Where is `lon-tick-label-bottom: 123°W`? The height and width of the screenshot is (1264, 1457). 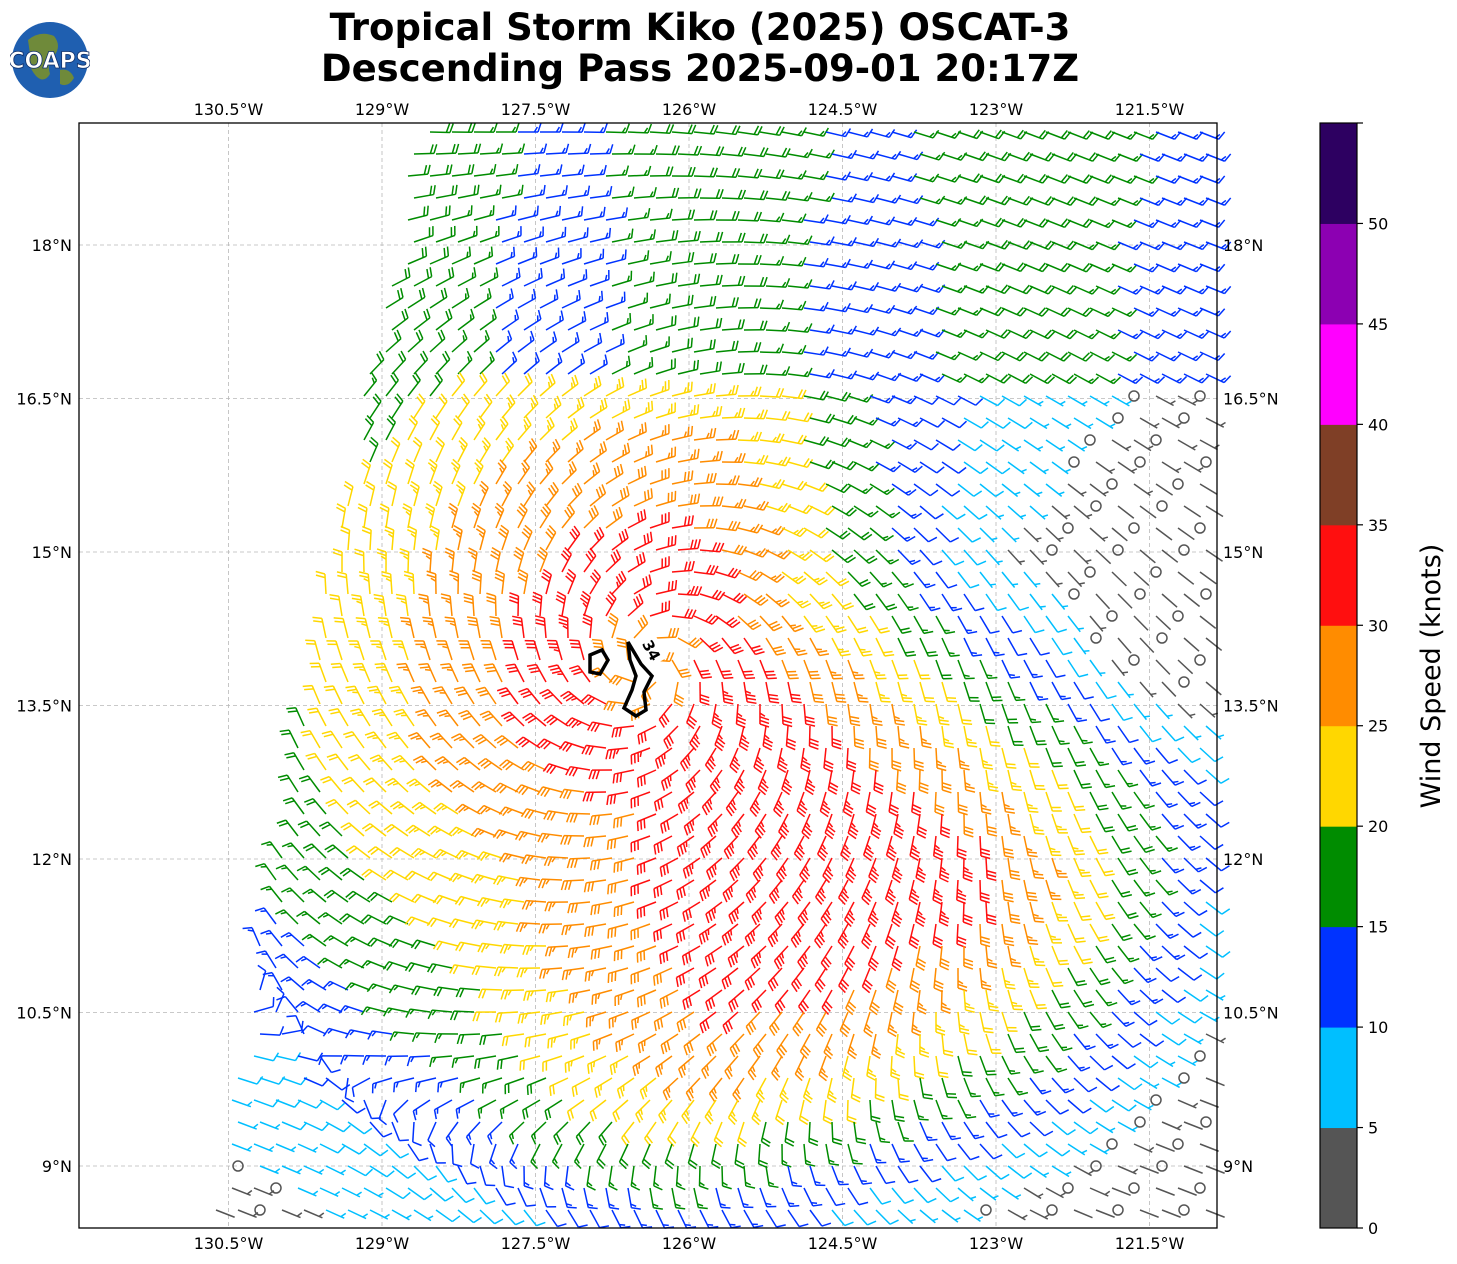 lon-tick-label-bottom: 123°W is located at coordinates (996, 1243).